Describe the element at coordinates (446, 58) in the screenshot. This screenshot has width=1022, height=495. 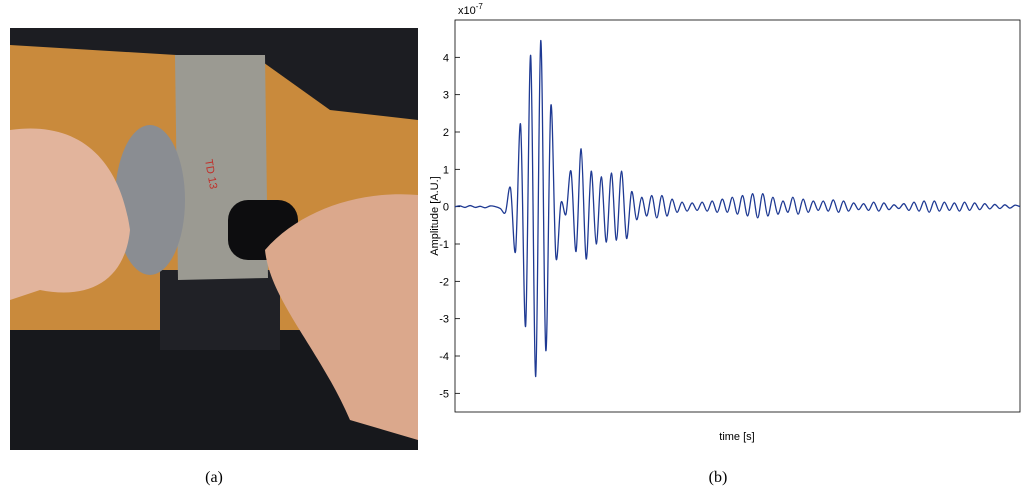
I see `y-tick-label: 4` at that location.